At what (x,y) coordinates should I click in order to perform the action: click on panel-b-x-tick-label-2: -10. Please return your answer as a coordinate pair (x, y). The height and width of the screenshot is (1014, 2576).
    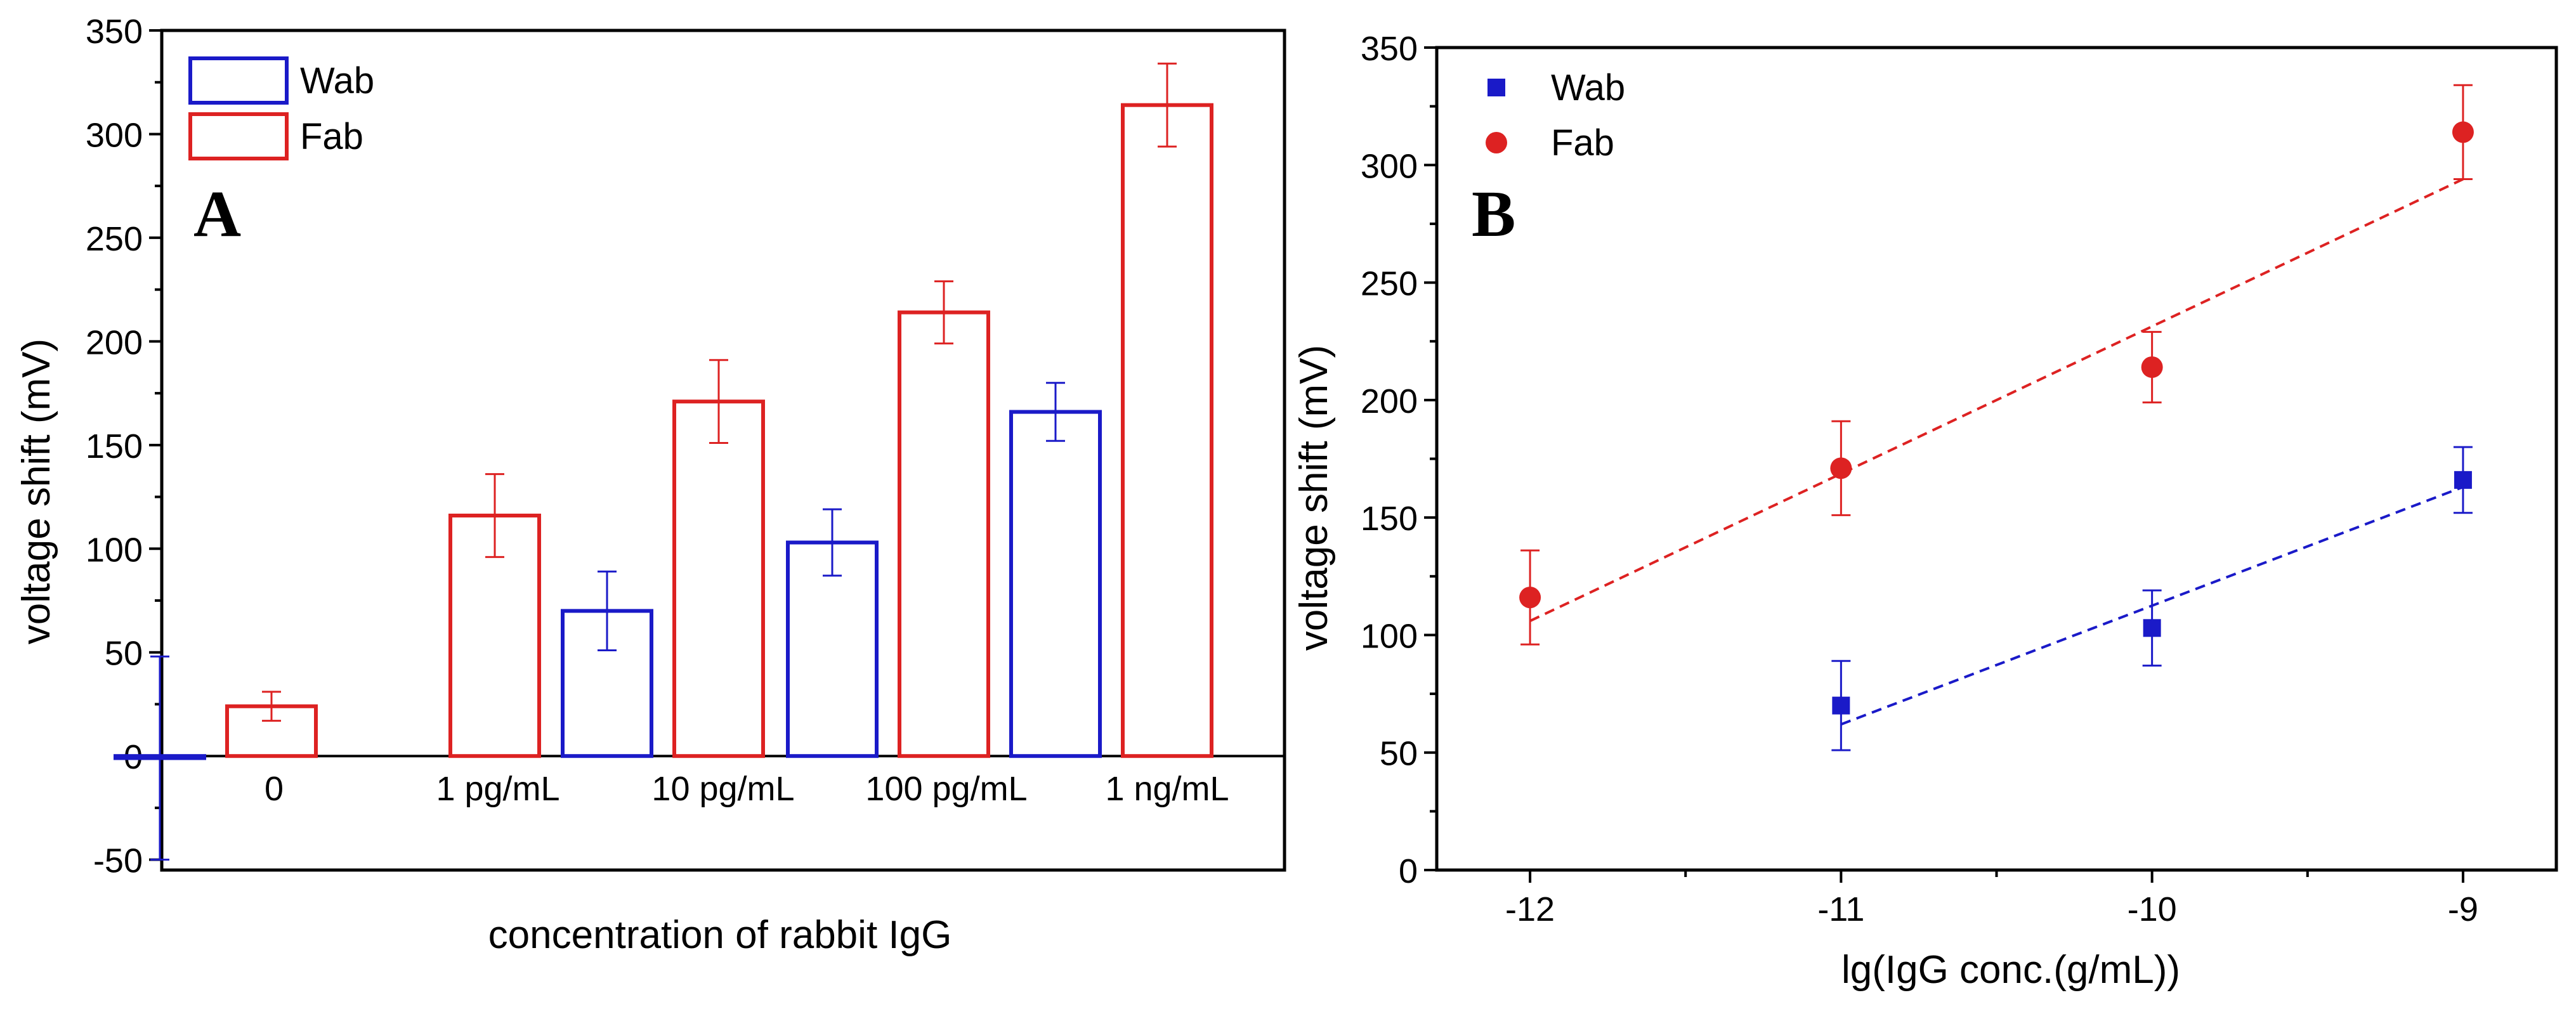
    Looking at the image, I should click on (2152, 909).